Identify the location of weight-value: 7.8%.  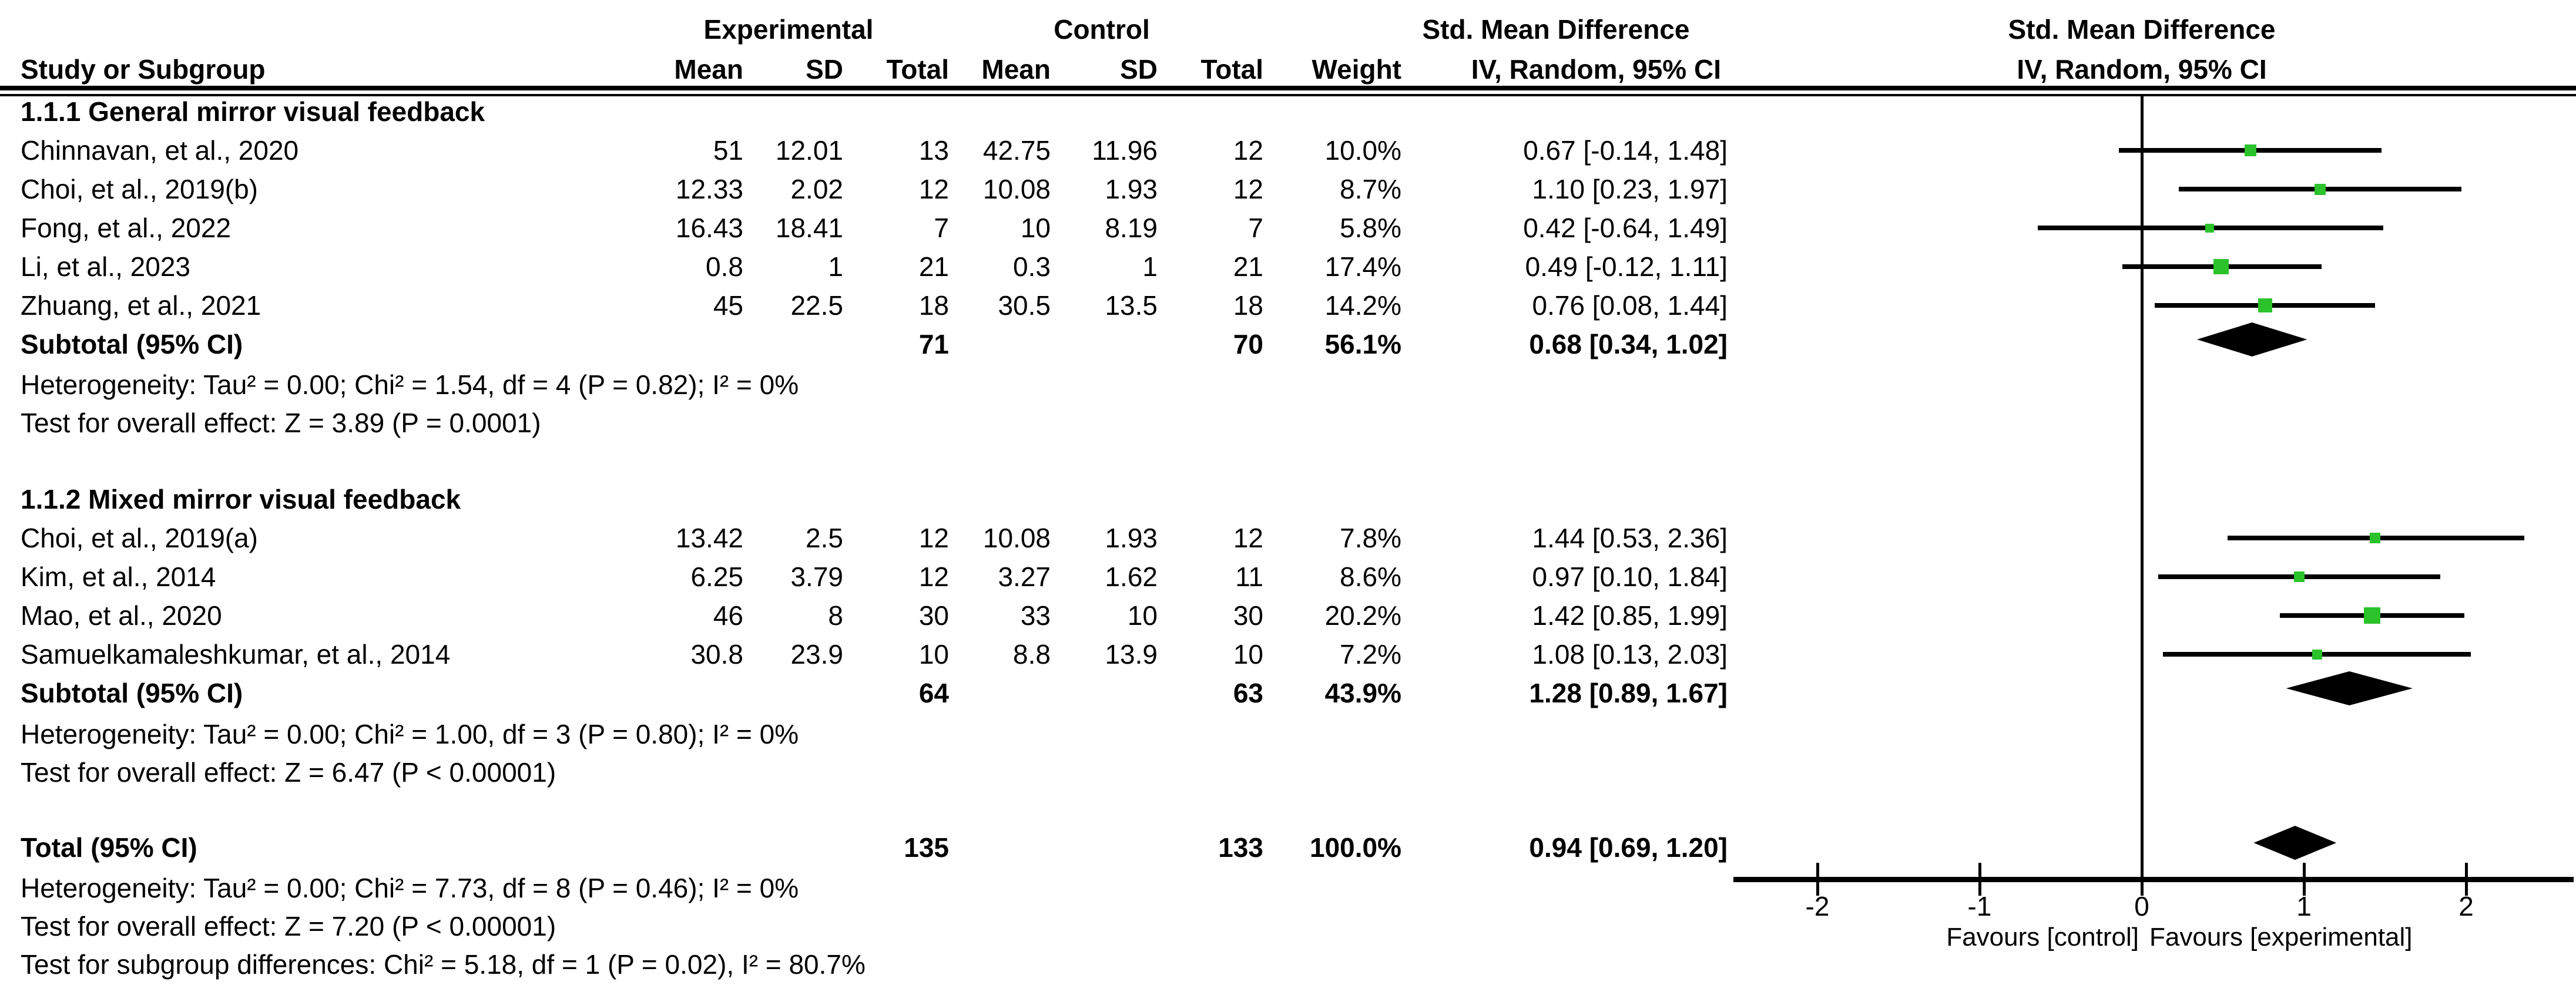
(1371, 538).